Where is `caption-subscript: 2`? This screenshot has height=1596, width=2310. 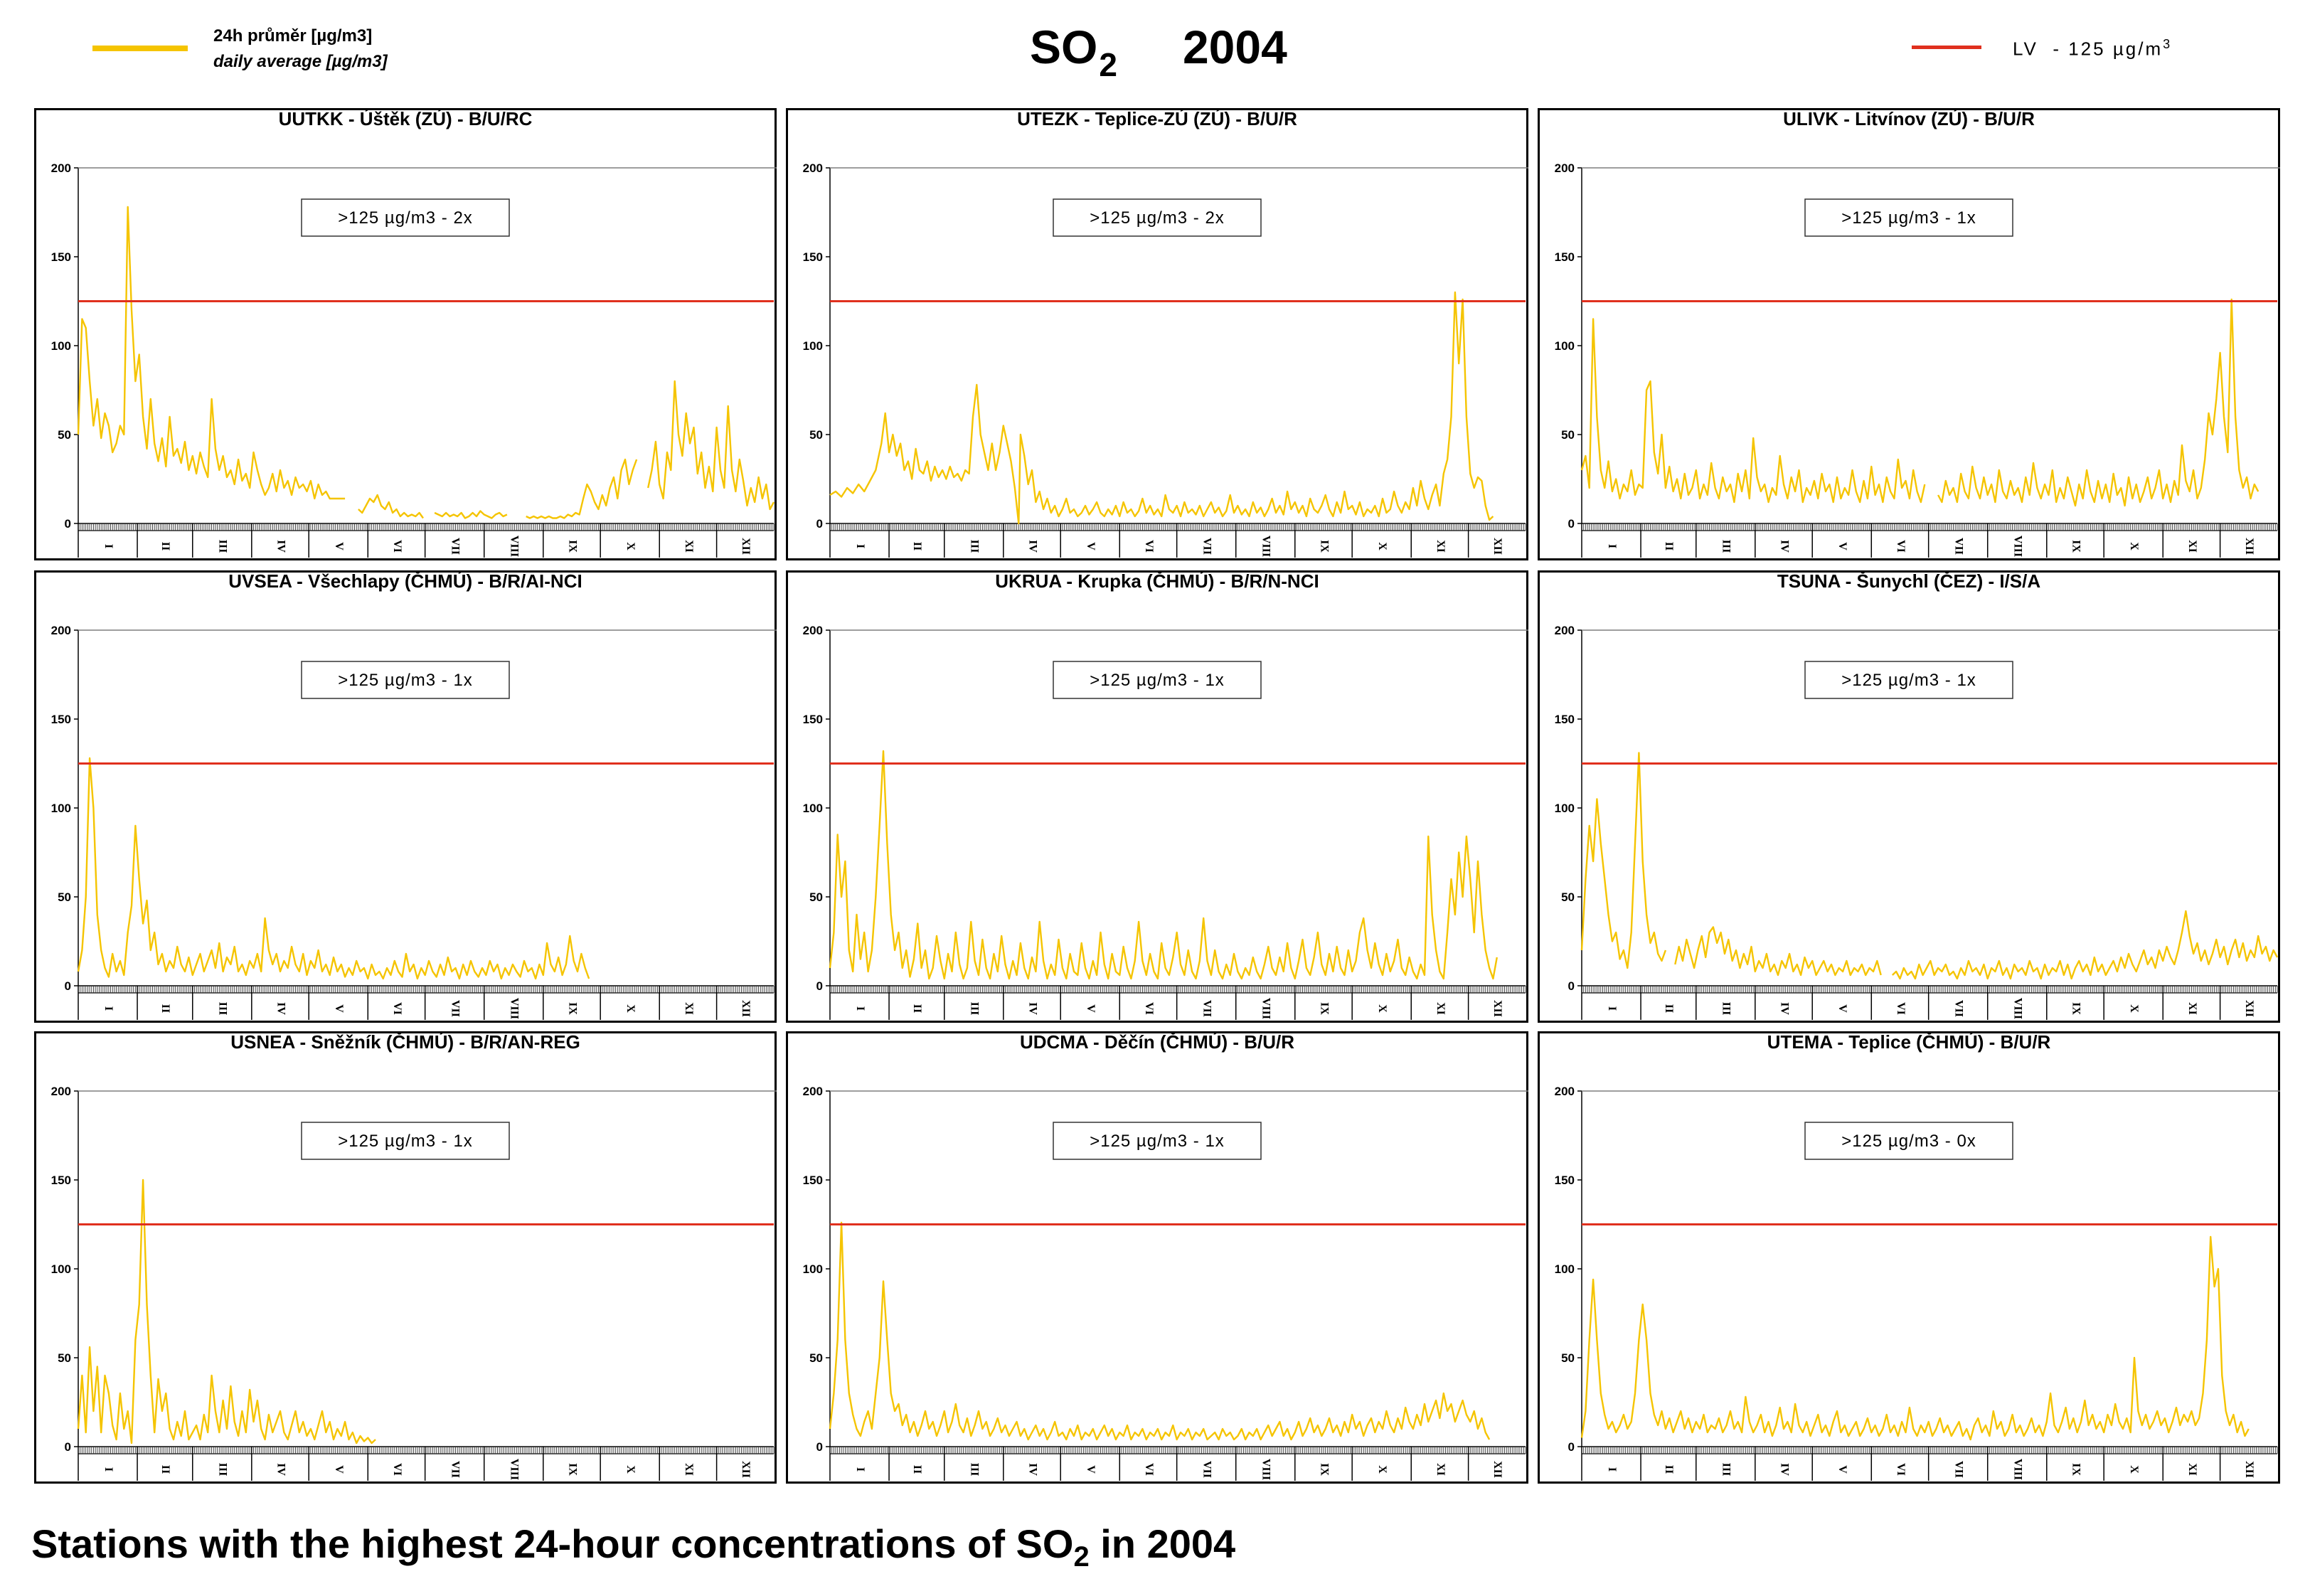
caption-subscript: 2 is located at coordinates (1081, 1557).